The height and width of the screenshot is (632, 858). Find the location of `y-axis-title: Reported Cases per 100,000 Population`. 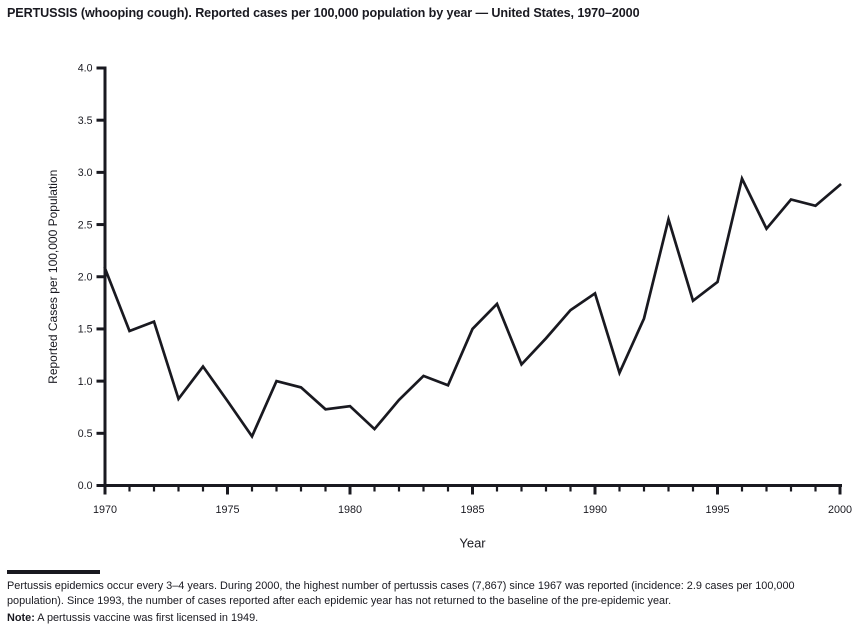

y-axis-title: Reported Cases per 100,000 Population is located at coordinates (53, 277).